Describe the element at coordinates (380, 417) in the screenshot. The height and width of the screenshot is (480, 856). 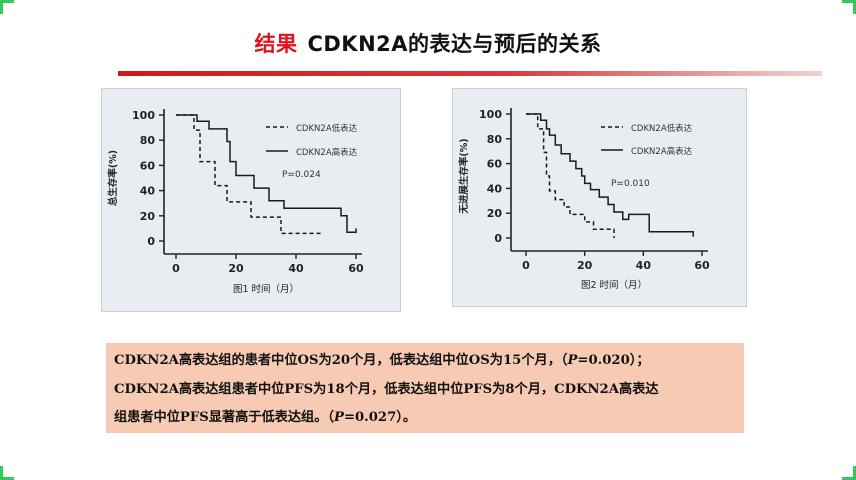
I see `summary-line-3-value: =0.027）。` at that location.